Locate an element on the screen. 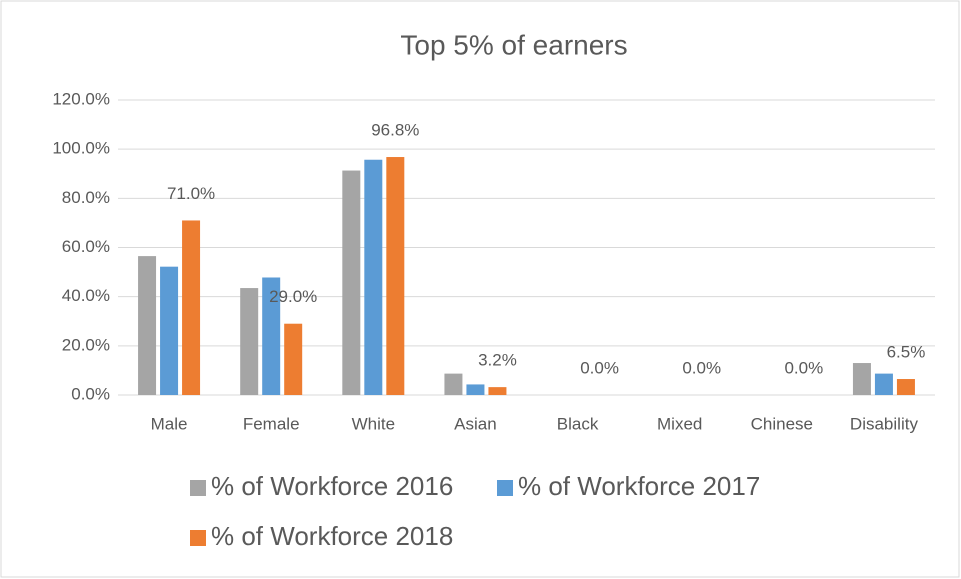 The image size is (961, 579). data-label: 3.2% is located at coordinates (497, 360).